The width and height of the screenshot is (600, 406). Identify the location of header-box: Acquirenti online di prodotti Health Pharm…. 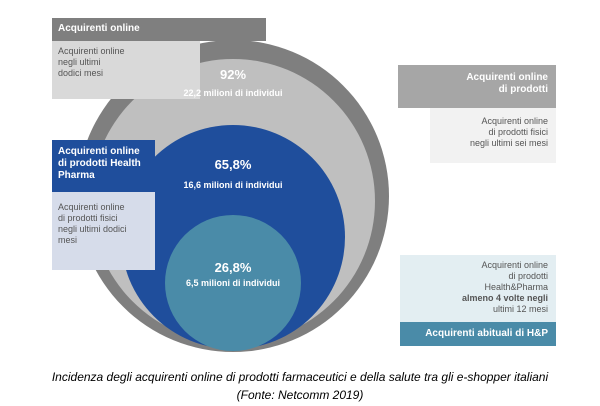
(103, 166).